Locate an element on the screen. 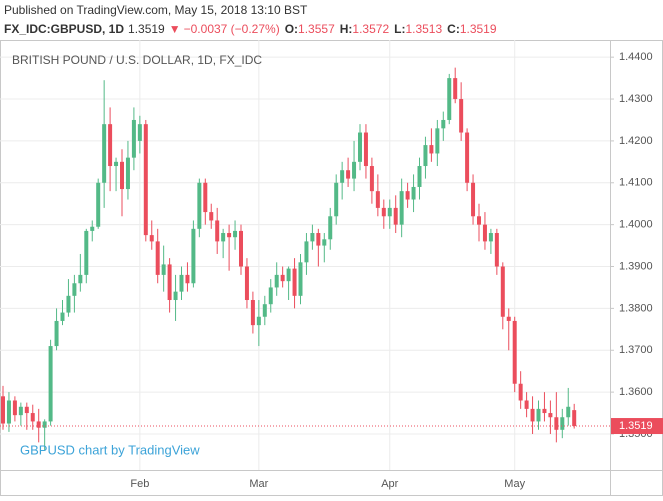 This screenshot has width=663, height=501. x-tick-label: May is located at coordinates (514, 484).